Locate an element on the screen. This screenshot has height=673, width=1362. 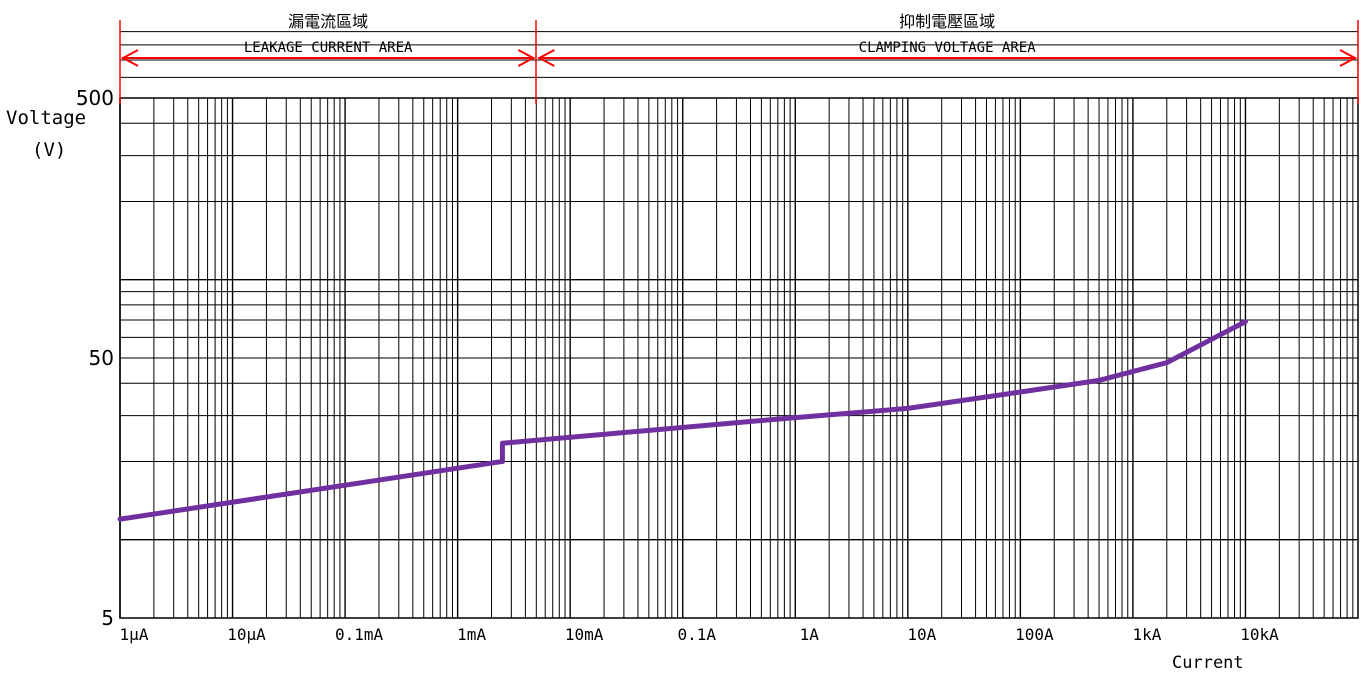
x-tick-label: 10μA is located at coordinates (246, 634).